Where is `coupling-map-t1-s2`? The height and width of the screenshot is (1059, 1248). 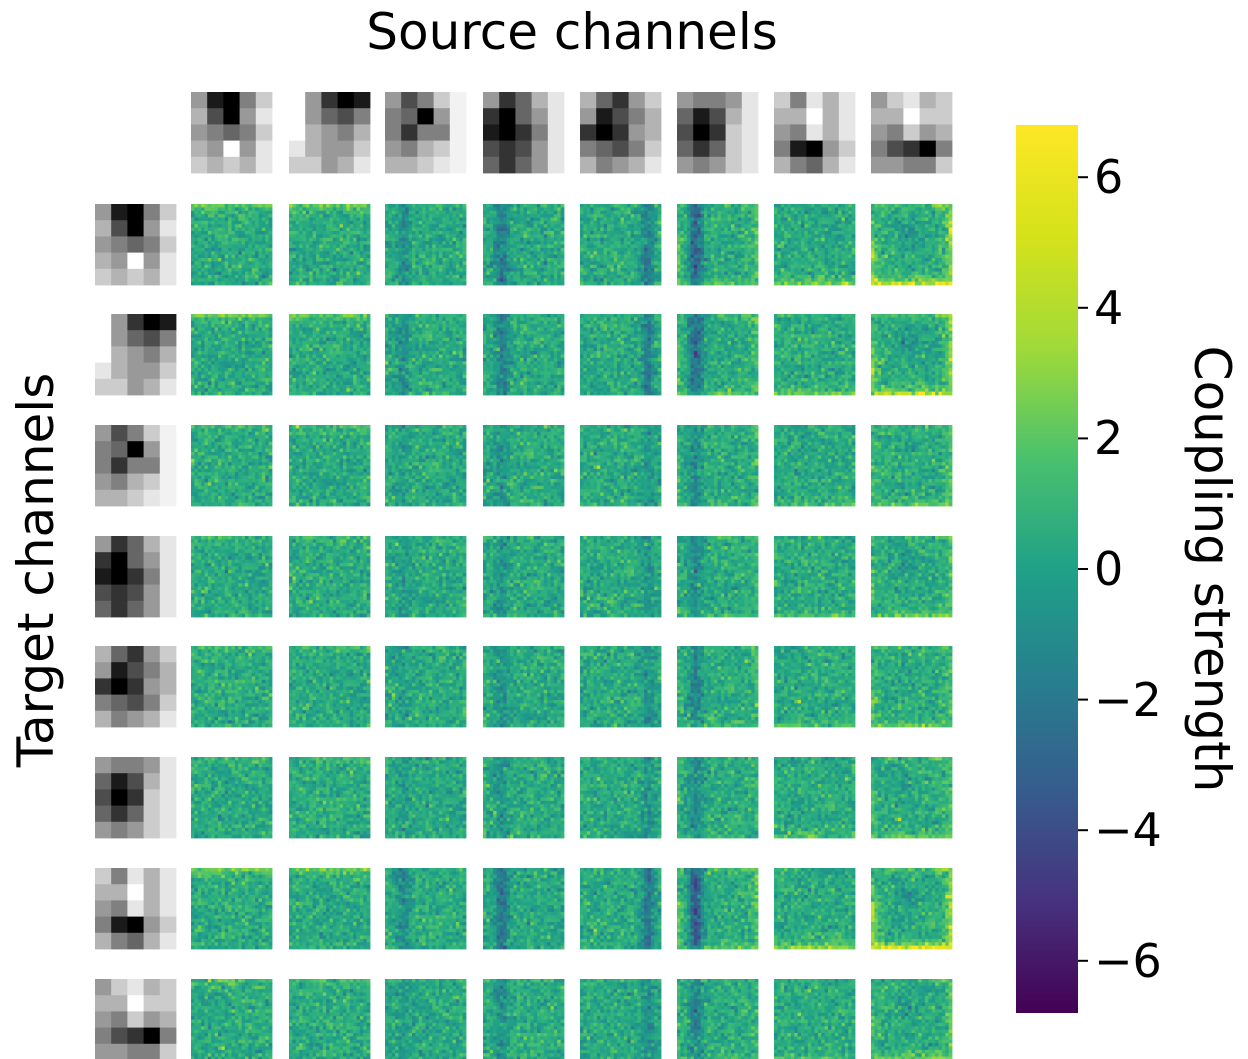
coupling-map-t1-s2 is located at coordinates (329, 244).